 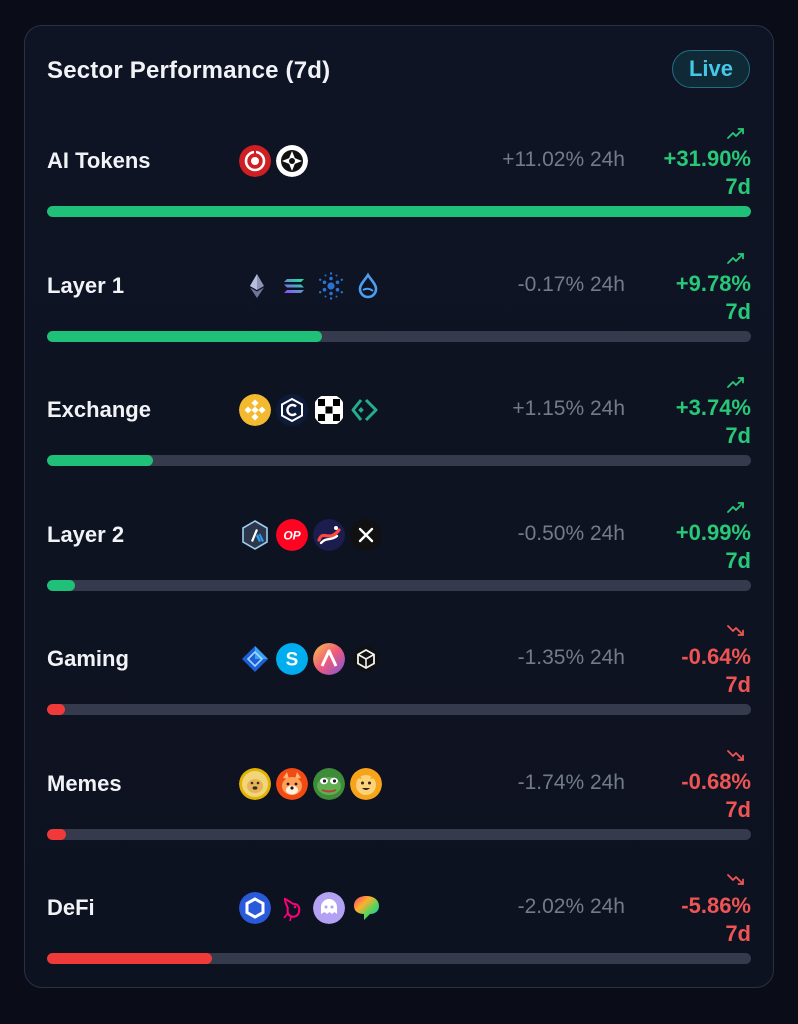 I want to click on sector-name: Layer 2, so click(x=86, y=534).